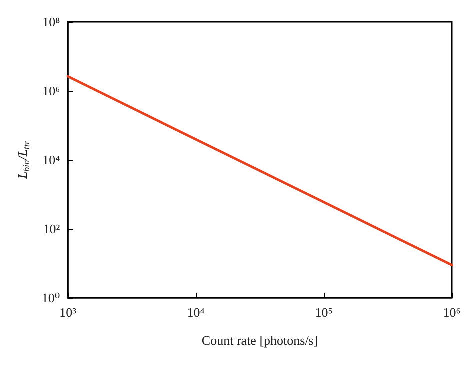  I want to click on x-tick-label: 10⁶, so click(452, 312).